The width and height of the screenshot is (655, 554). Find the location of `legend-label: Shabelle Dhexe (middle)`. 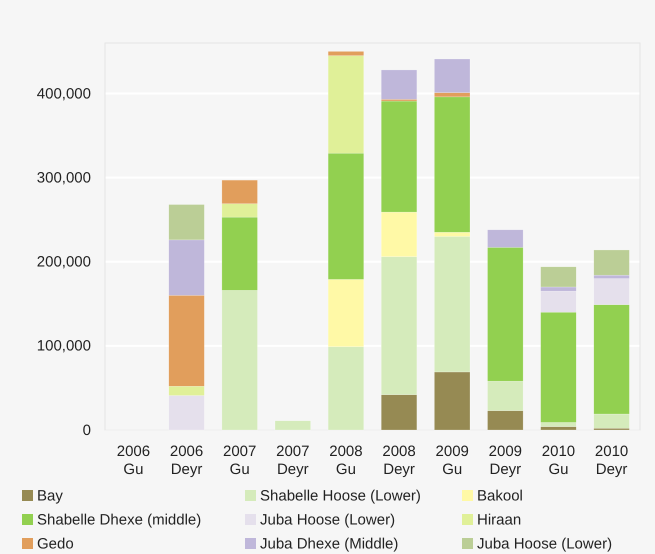

legend-label: Shabelle Dhexe (middle) is located at coordinates (119, 520).